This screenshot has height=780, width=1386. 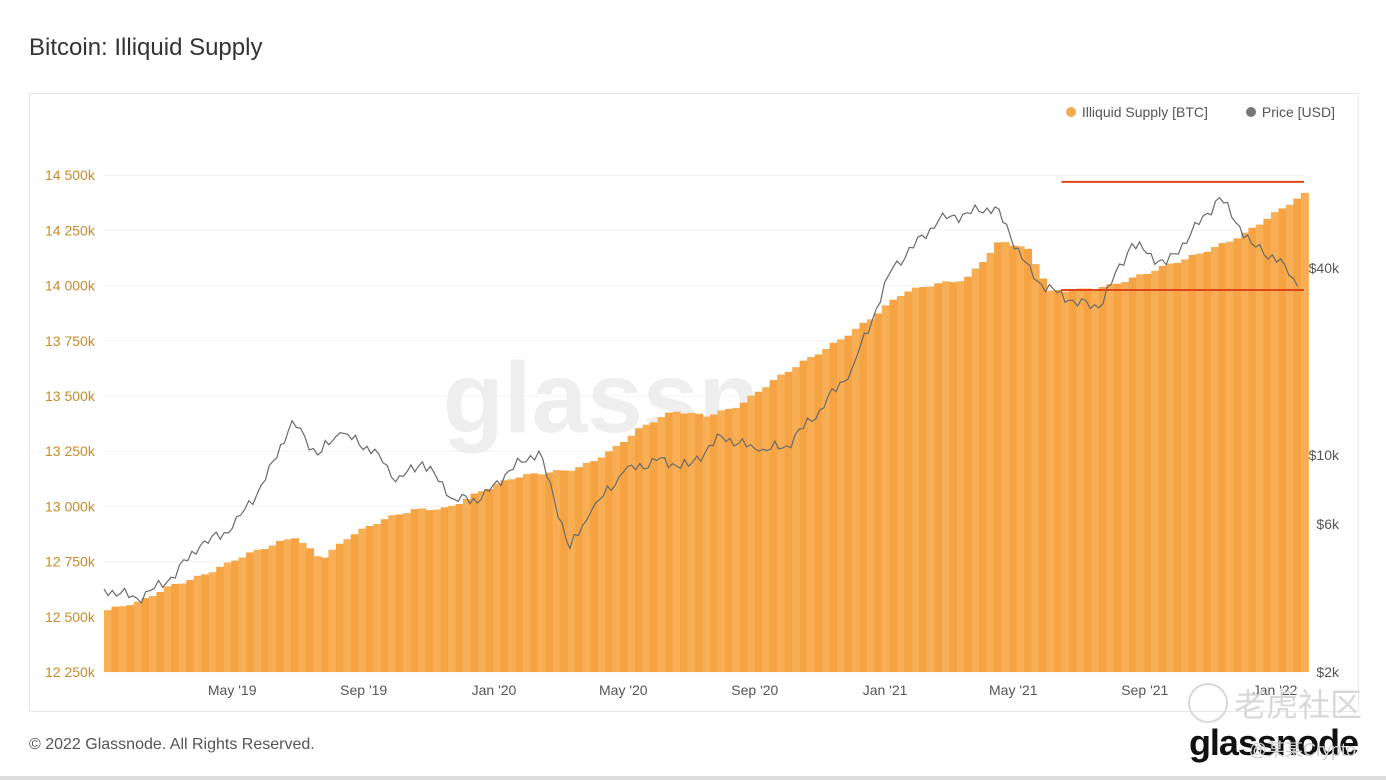 What do you see at coordinates (1275, 690) in the screenshot?
I see `x-tick-label: Jan '22` at bounding box center [1275, 690].